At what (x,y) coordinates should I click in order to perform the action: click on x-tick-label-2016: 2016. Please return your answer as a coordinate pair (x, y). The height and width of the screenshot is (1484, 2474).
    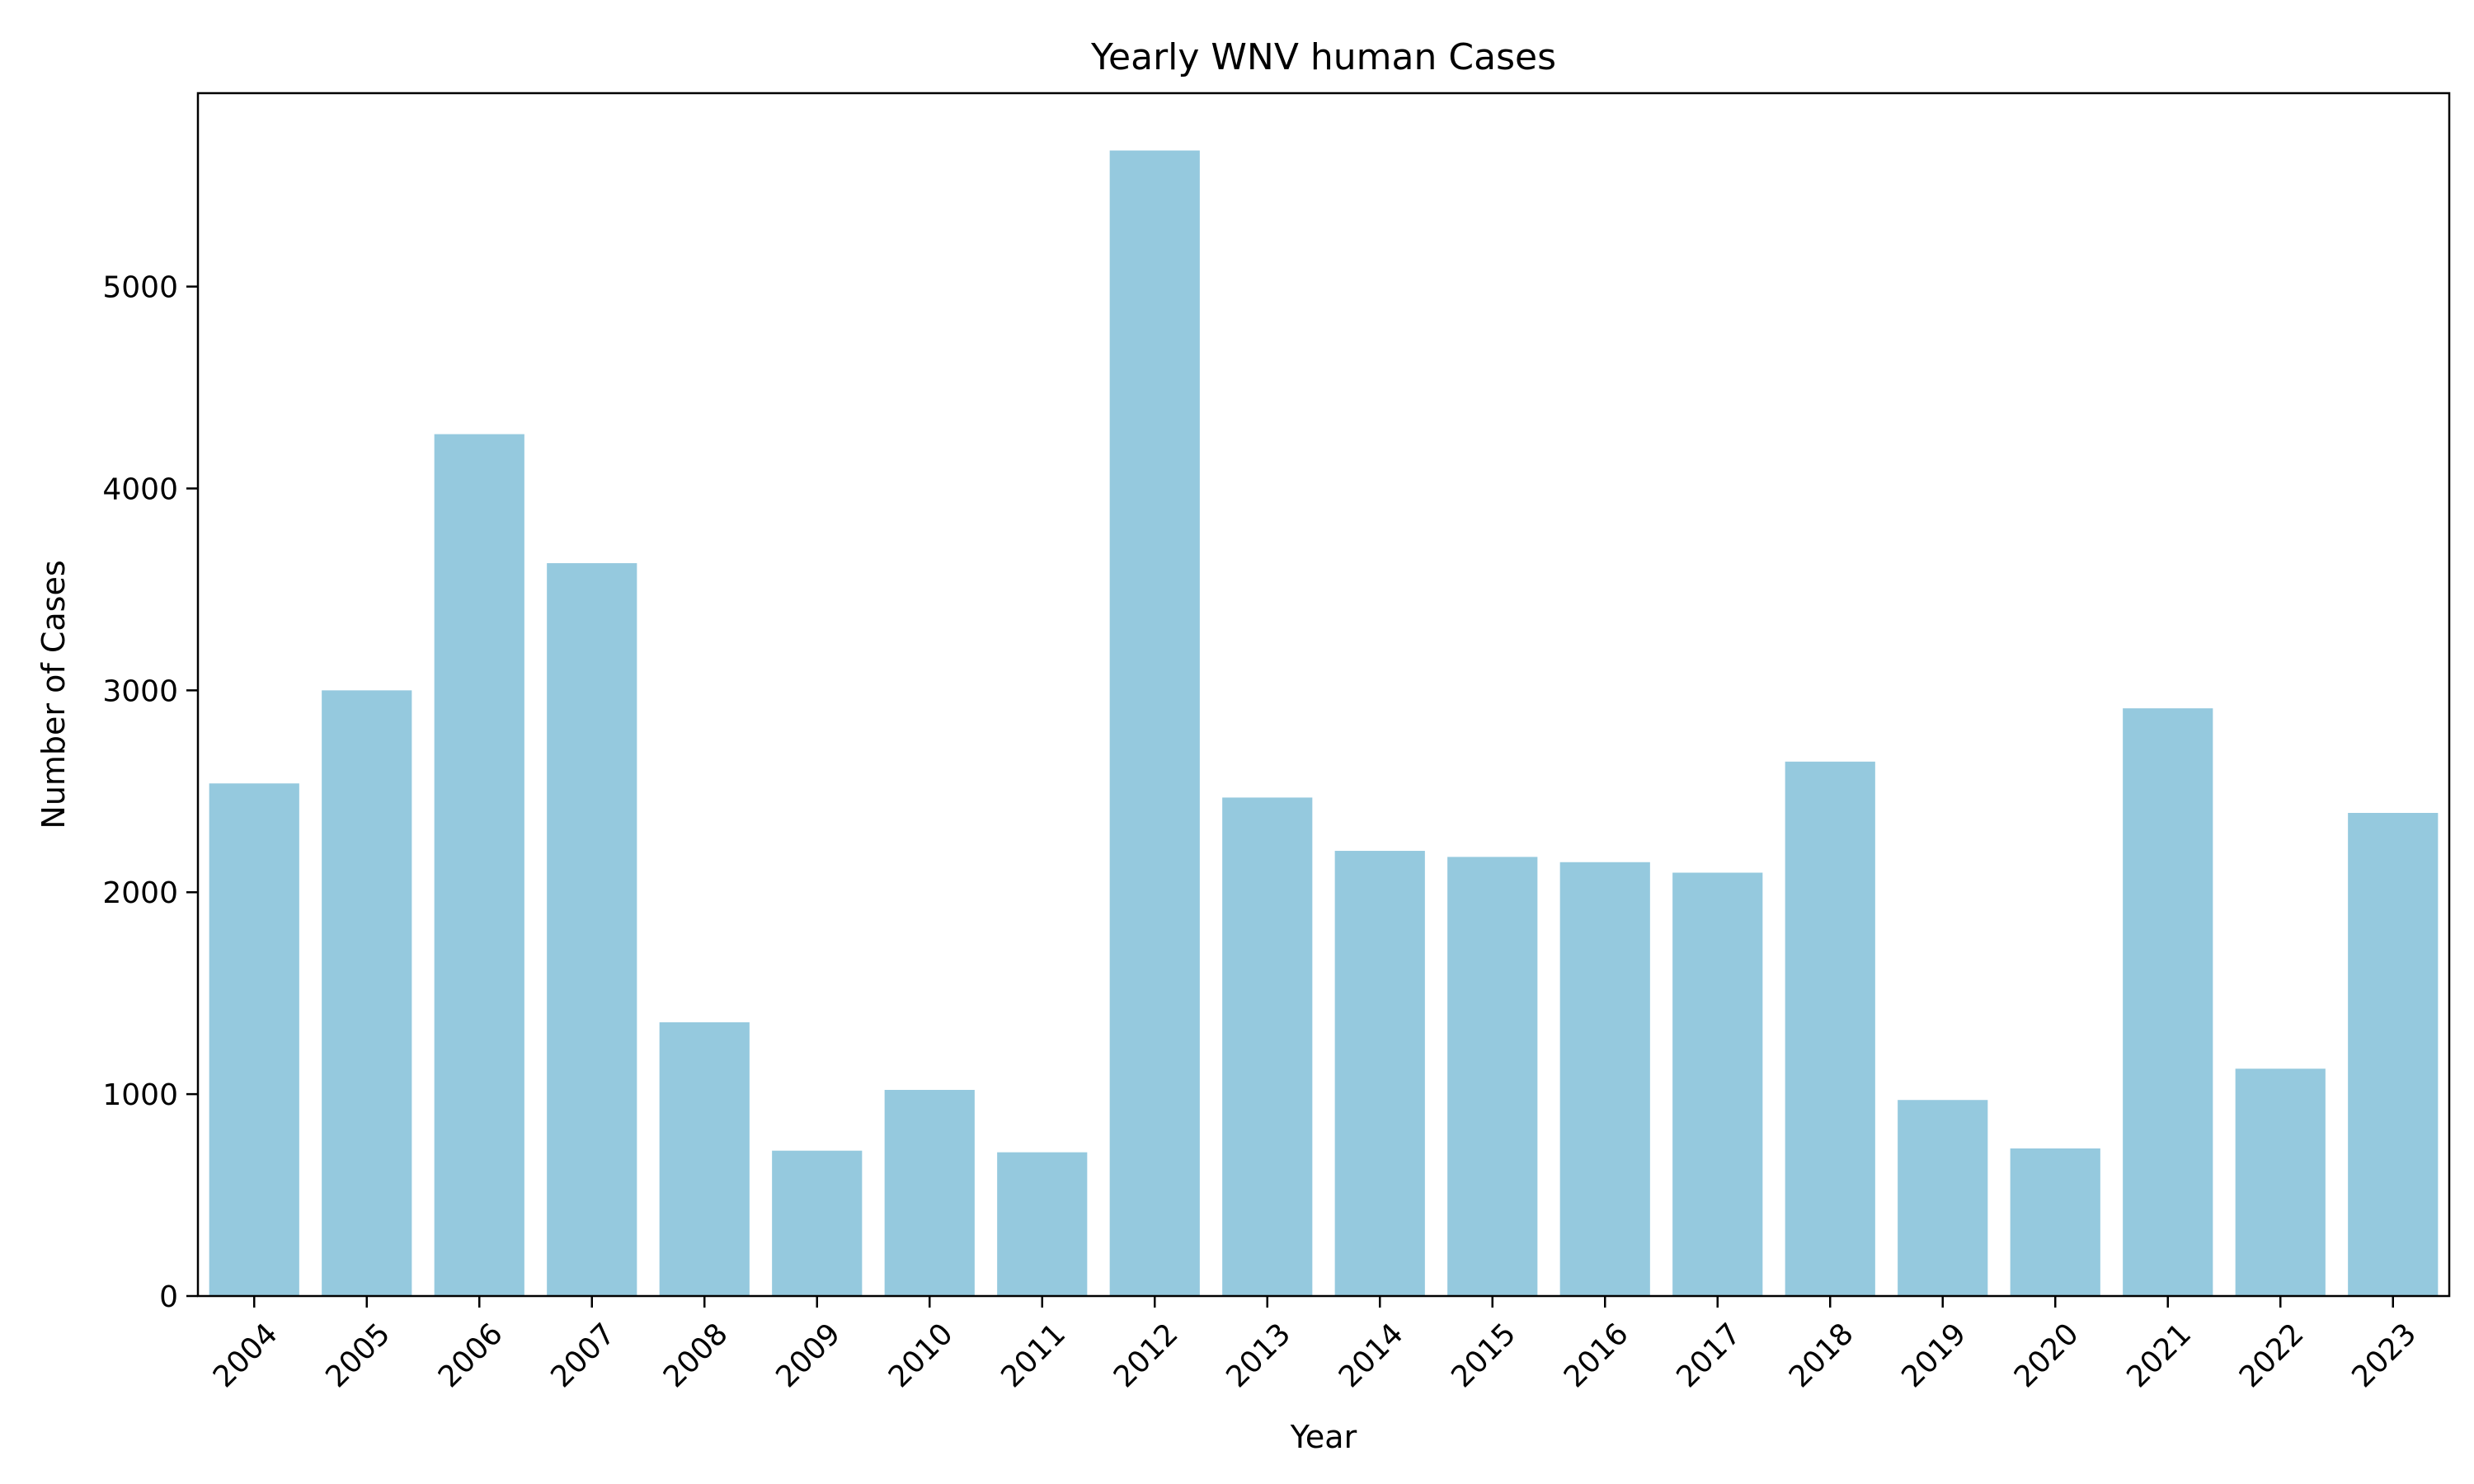
    Looking at the image, I should click on (1596, 1355).